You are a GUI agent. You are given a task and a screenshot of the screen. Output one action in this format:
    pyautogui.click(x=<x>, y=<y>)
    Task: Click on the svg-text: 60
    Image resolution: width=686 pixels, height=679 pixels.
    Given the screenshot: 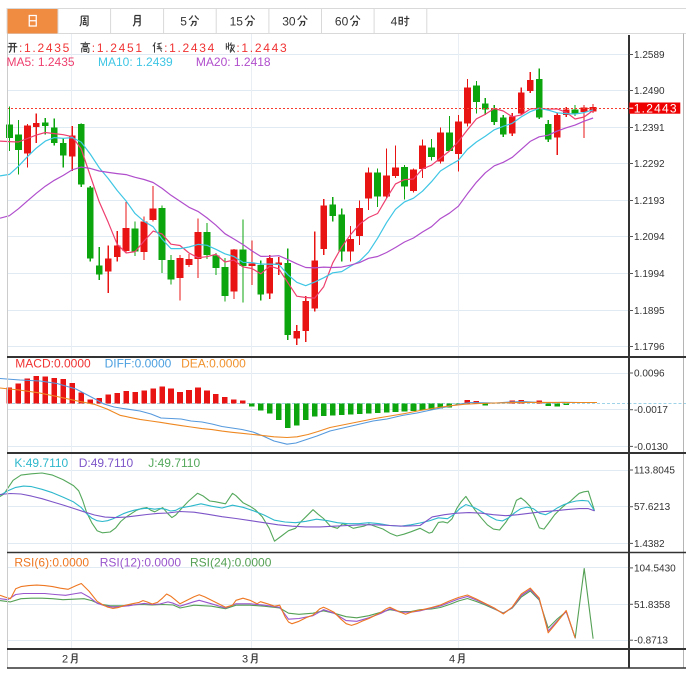 What is the action you would take?
    pyautogui.click(x=342, y=21)
    